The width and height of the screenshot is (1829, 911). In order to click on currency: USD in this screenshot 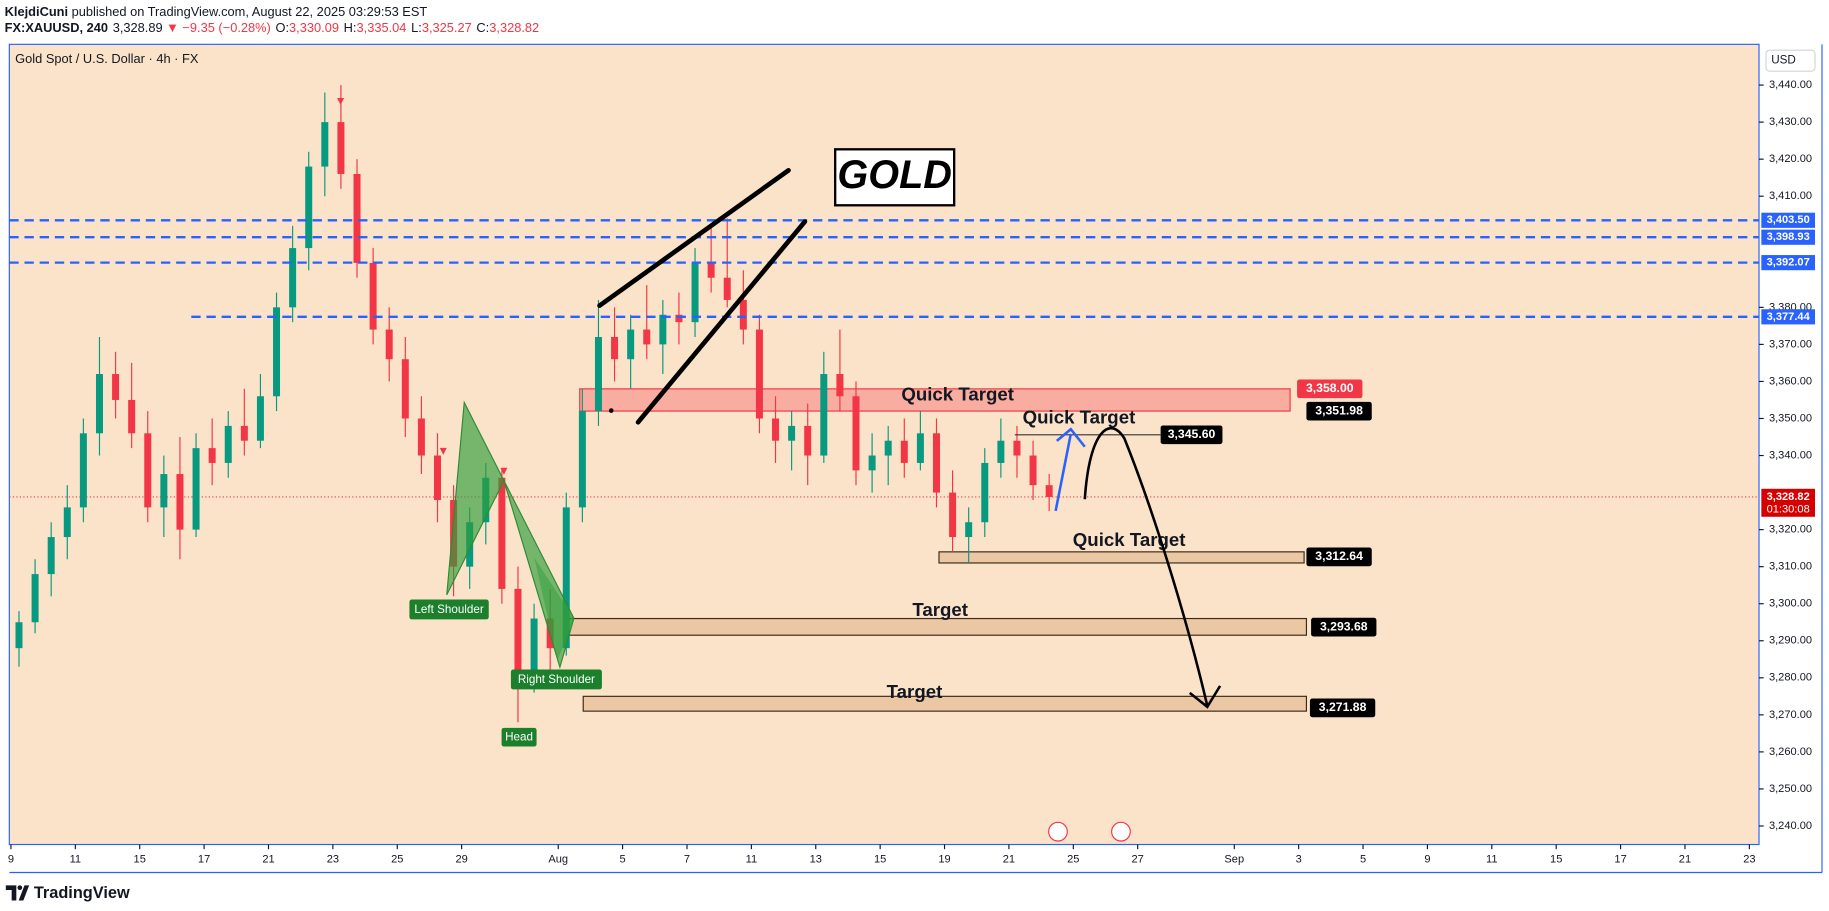, I will do `click(1783, 60)`.